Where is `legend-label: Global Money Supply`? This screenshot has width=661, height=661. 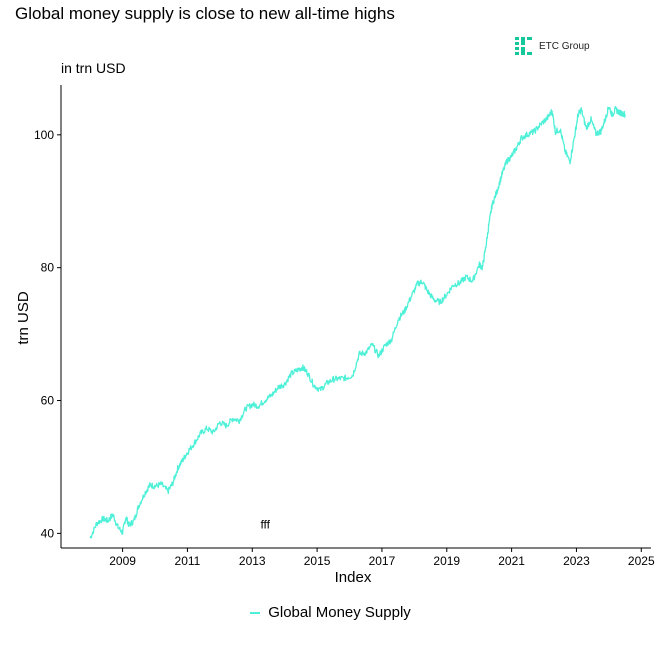
legend-label: Global Money Supply is located at coordinates (339, 612).